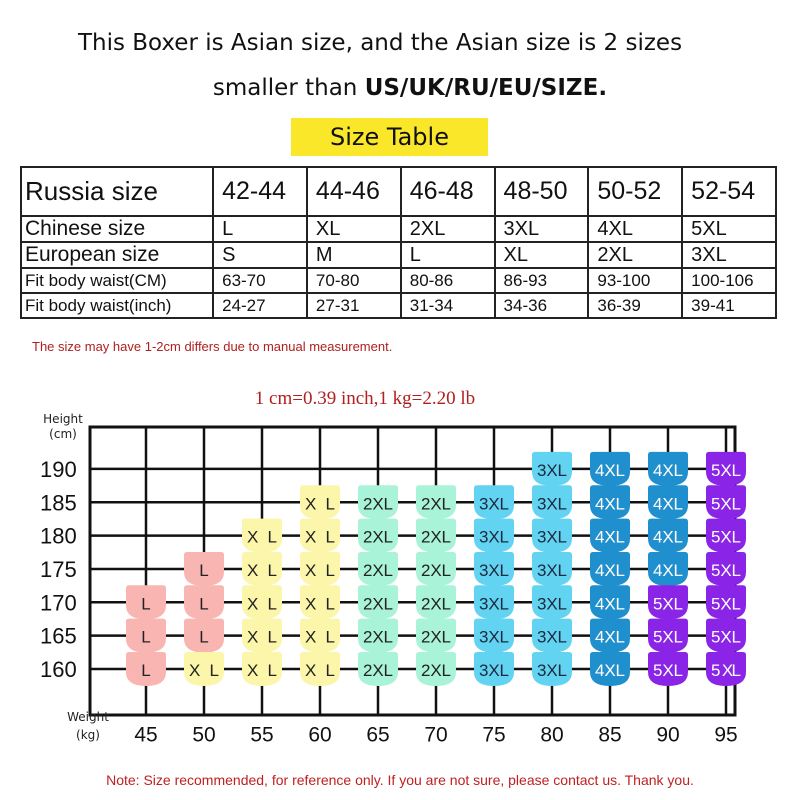 This screenshot has height=800, width=800. I want to click on table-cell: 39-41, so click(729, 305).